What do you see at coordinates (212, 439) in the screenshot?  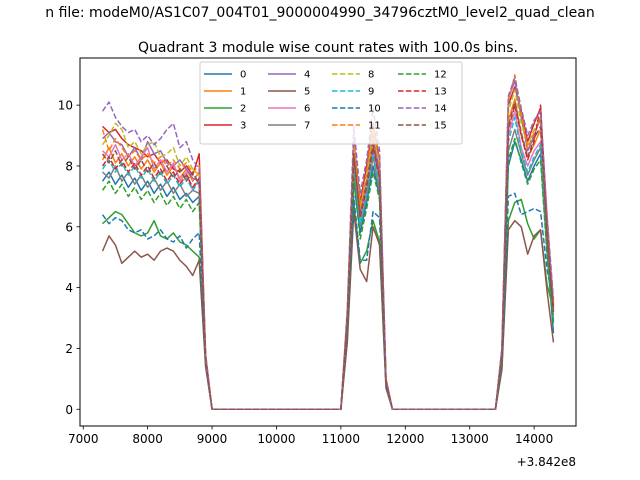 I see `x-tick-label: 9000` at bounding box center [212, 439].